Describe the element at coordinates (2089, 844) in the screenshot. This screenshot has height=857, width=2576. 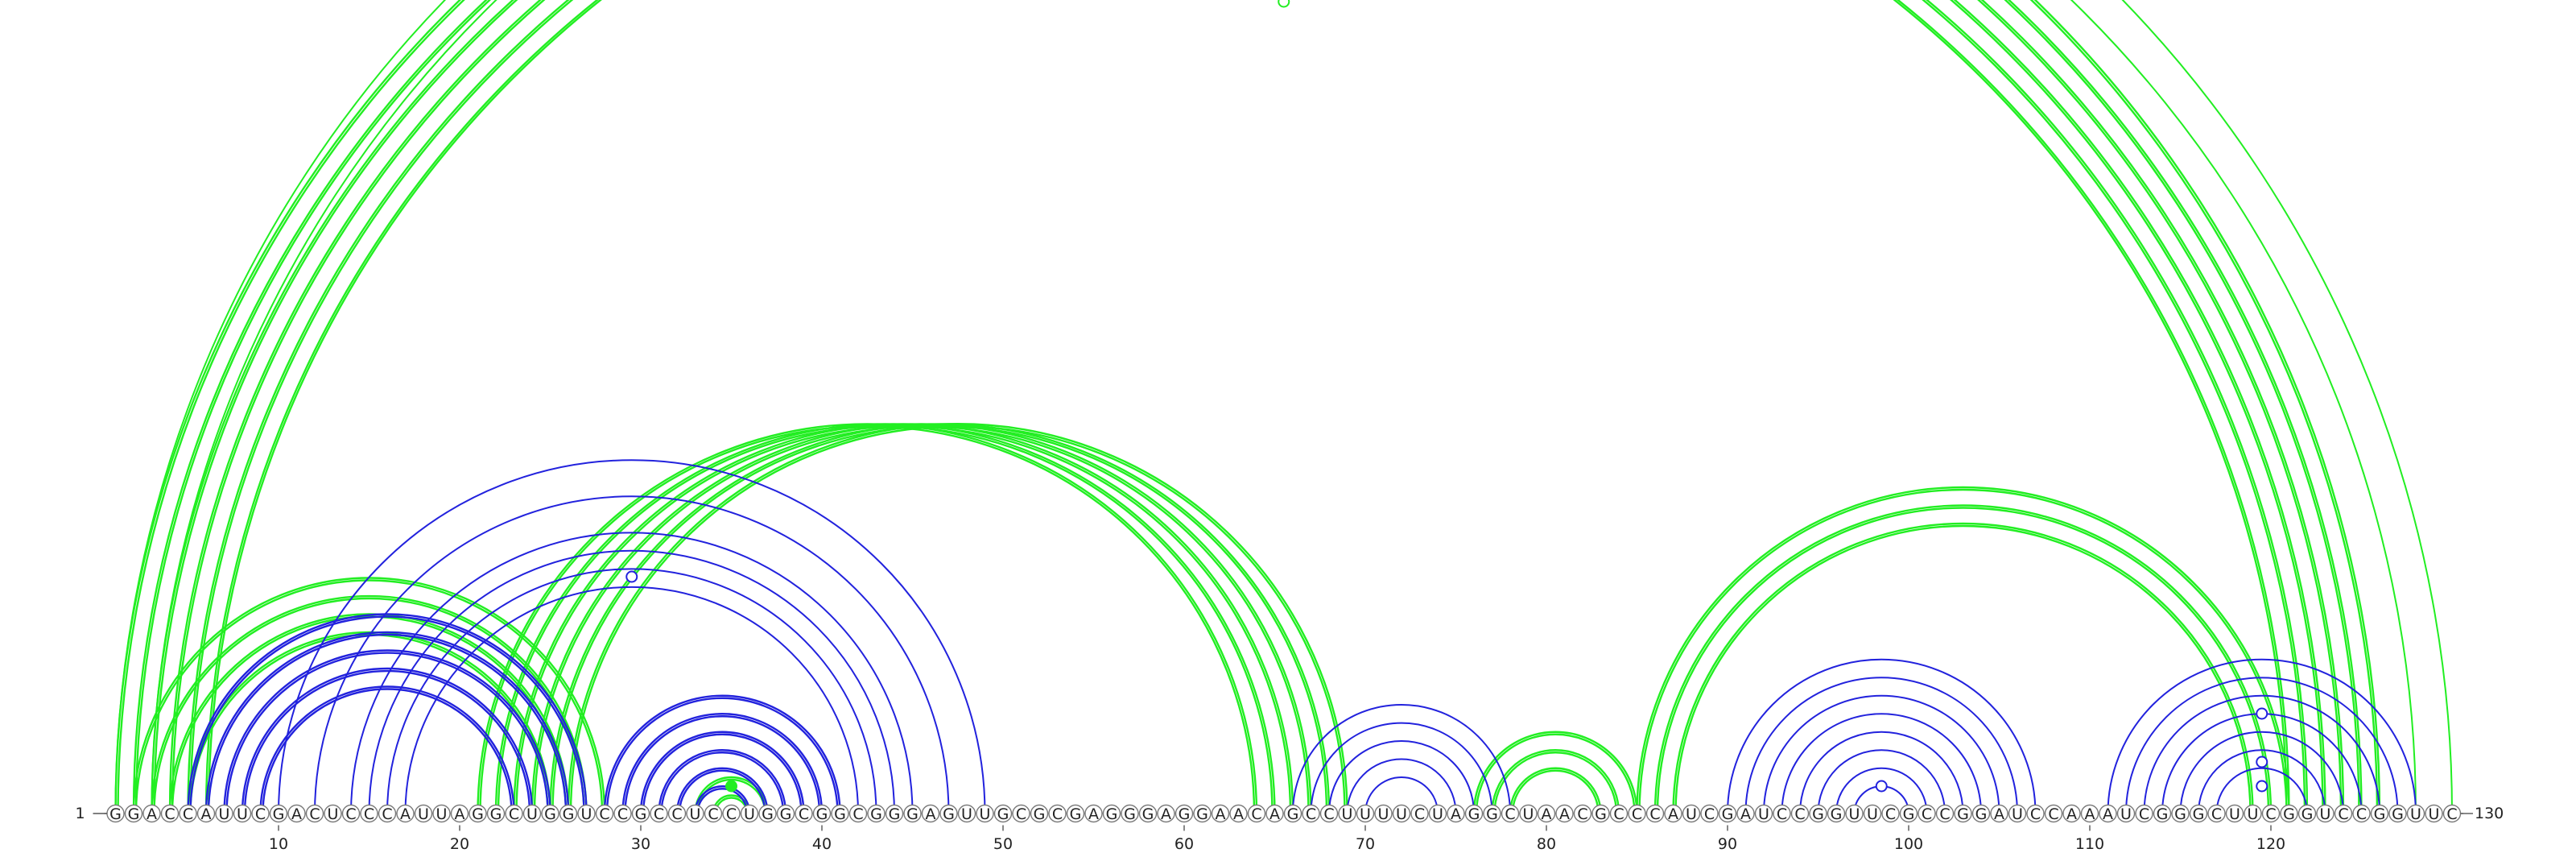
I see `axis-tick-label: 110` at that location.